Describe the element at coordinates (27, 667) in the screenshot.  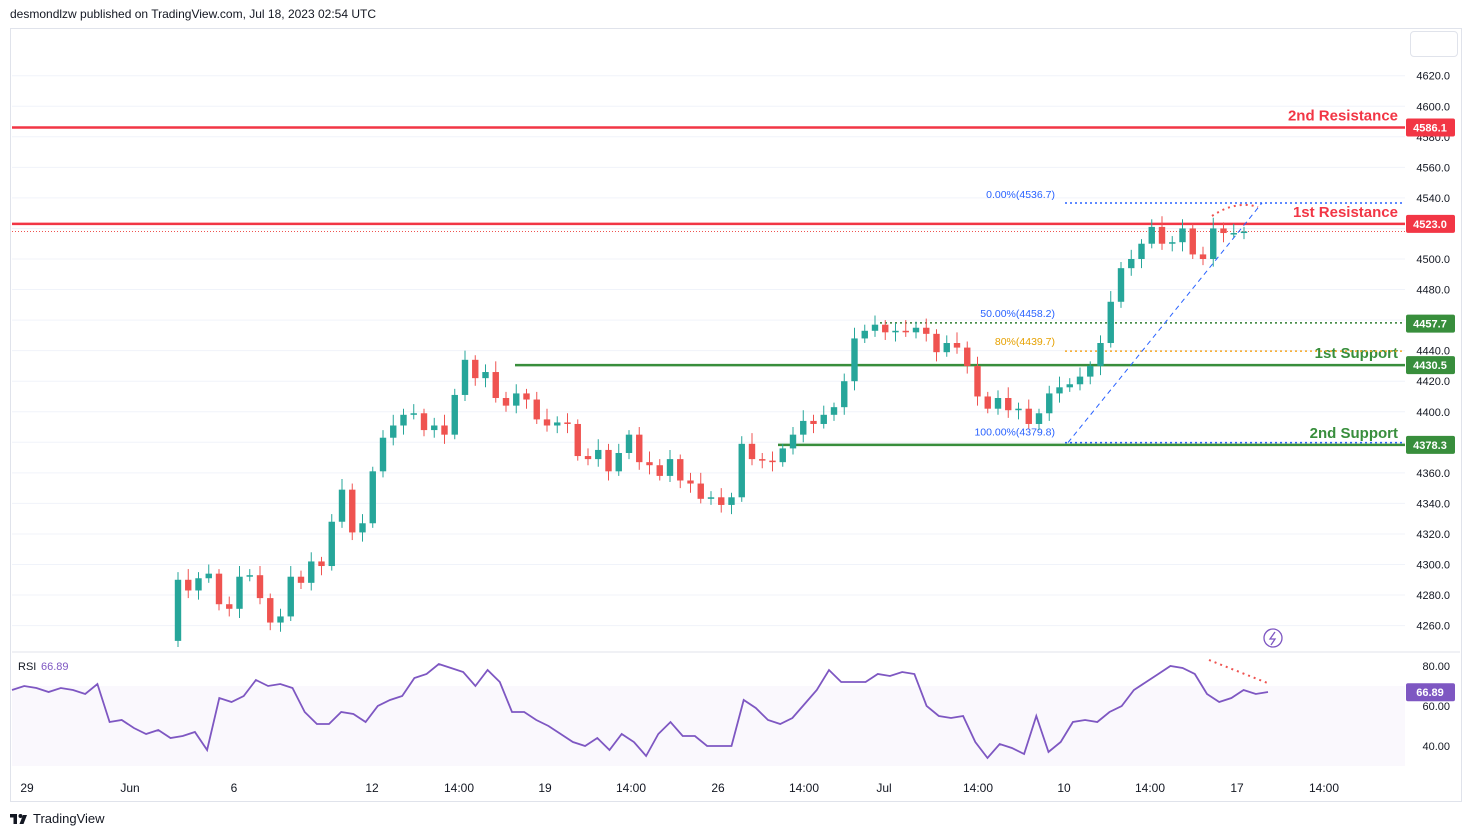
I see `rsi-label: RSI` at that location.